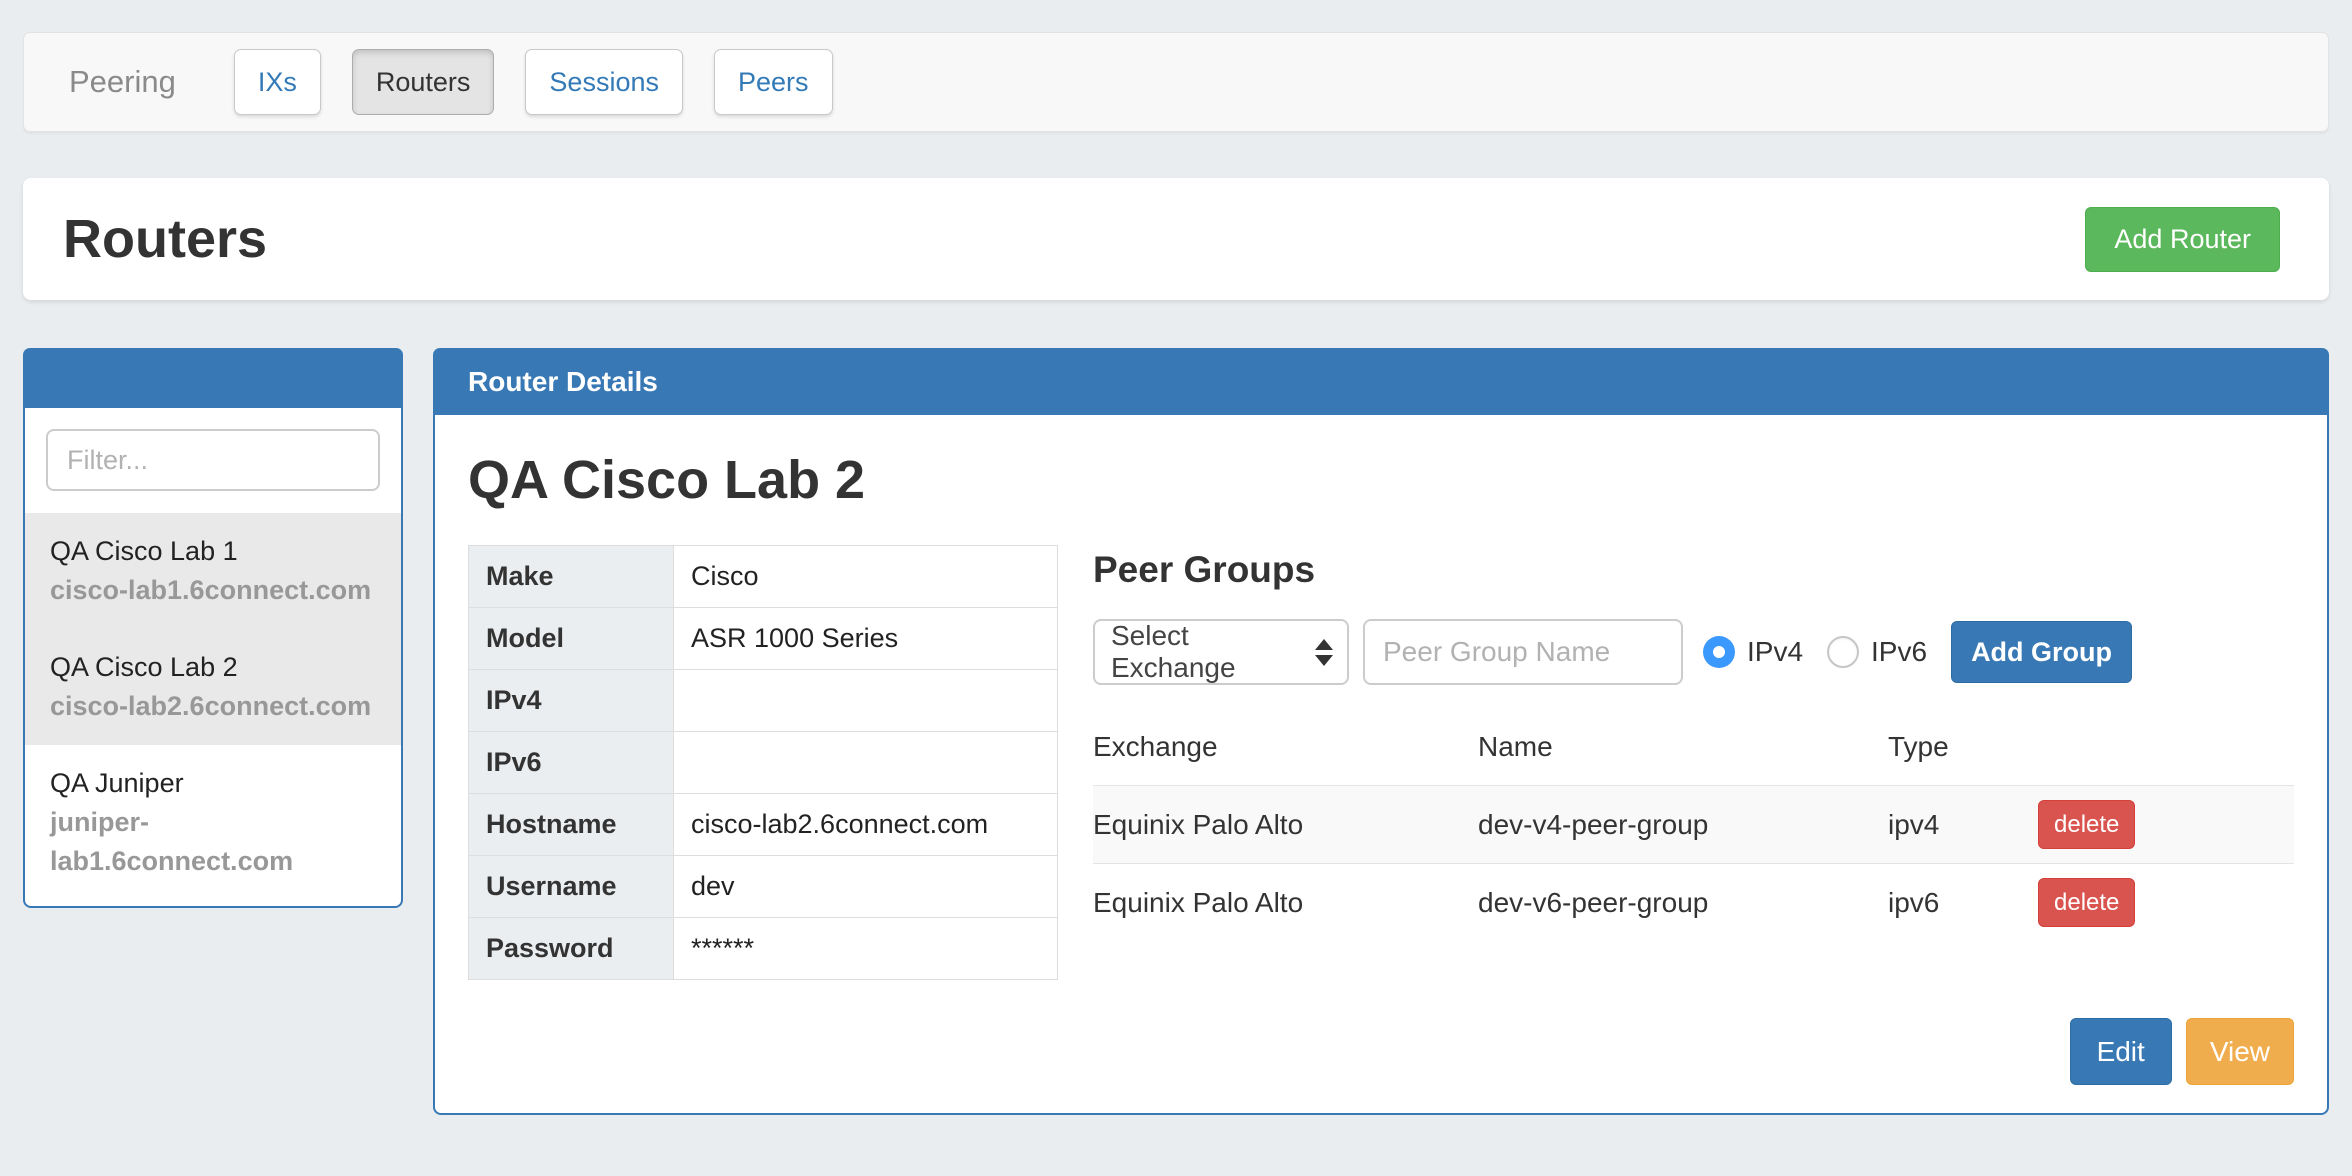 This screenshot has width=2352, height=1176. I want to click on router-hostname: cisco-lab1.6connect.com, so click(211, 590).